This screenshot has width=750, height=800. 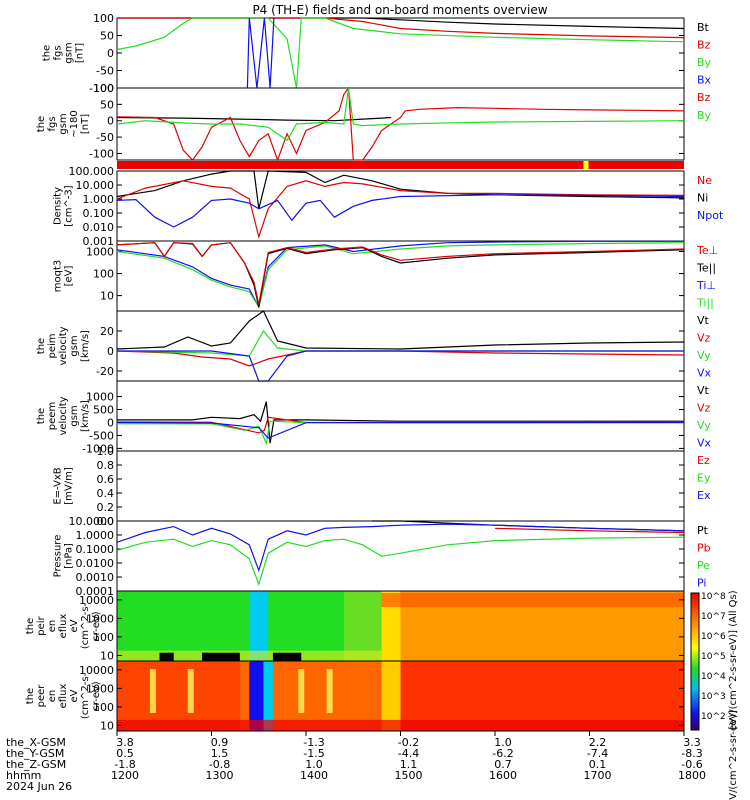 What do you see at coordinates (704, 548) in the screenshot?
I see `legend-entry: Pb` at bounding box center [704, 548].